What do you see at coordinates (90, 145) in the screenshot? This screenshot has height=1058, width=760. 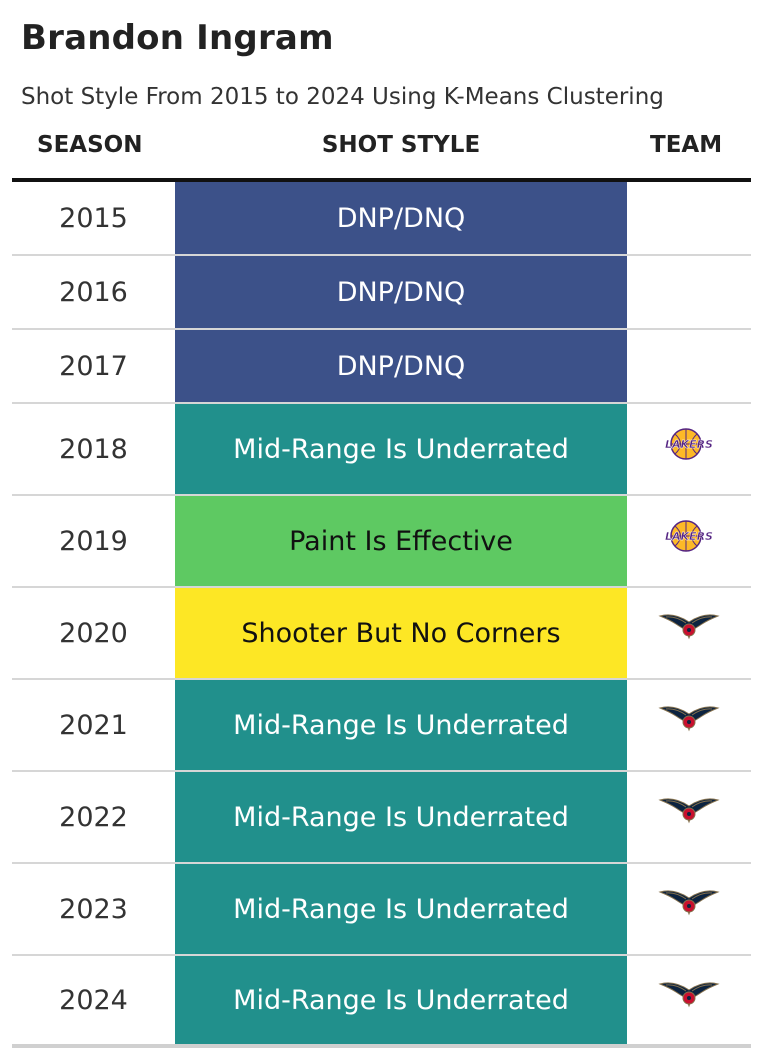 I see `column-header-season: SEASON` at bounding box center [90, 145].